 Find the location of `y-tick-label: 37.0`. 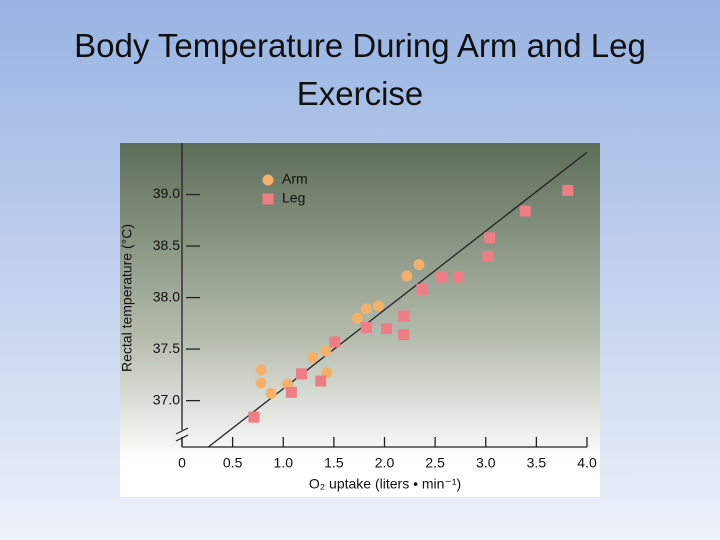

y-tick-label: 37.0 is located at coordinates (166, 399).